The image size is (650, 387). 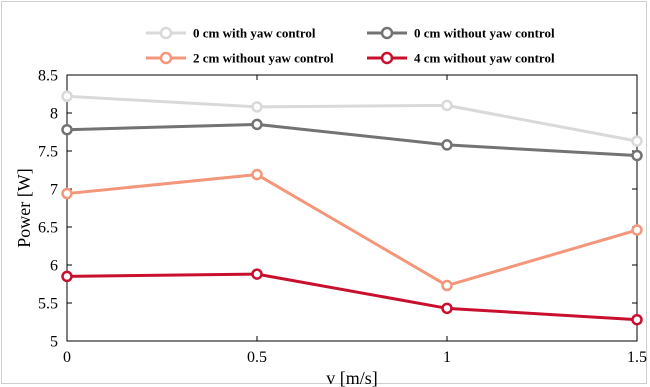 What do you see at coordinates (263, 58) in the screenshot?
I see `legend-label: 2 cm without yaw control` at bounding box center [263, 58].